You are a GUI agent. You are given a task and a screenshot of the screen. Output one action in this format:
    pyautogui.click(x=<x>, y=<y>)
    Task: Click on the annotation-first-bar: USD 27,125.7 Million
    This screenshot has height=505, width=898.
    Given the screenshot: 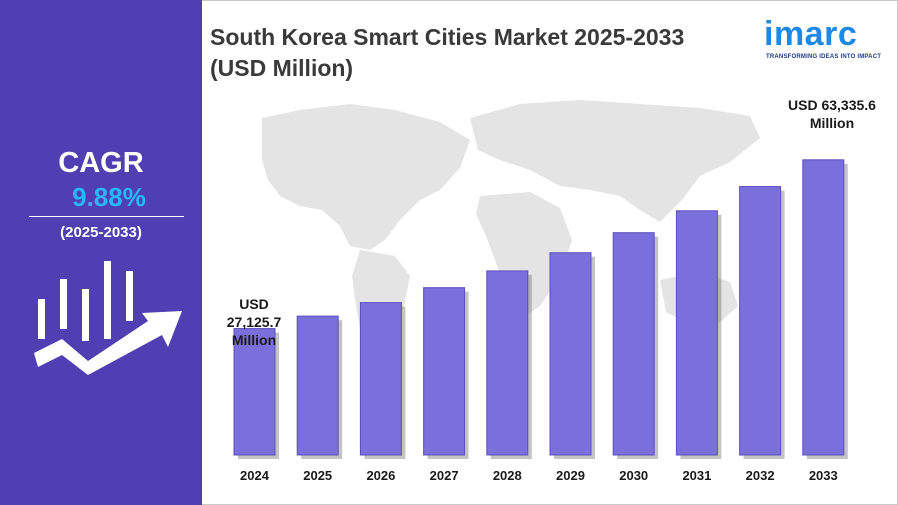 What is the action you would take?
    pyautogui.click(x=254, y=322)
    